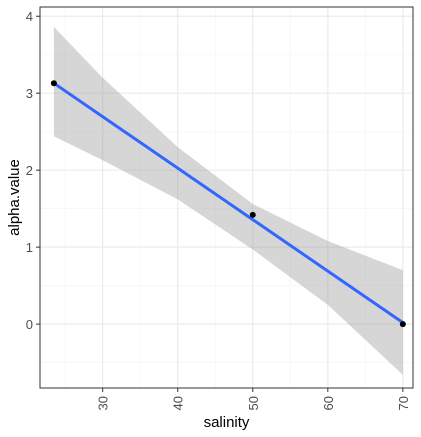 The height and width of the screenshot is (437, 421). I want to click on y-tick-label: 2, so click(29, 170).